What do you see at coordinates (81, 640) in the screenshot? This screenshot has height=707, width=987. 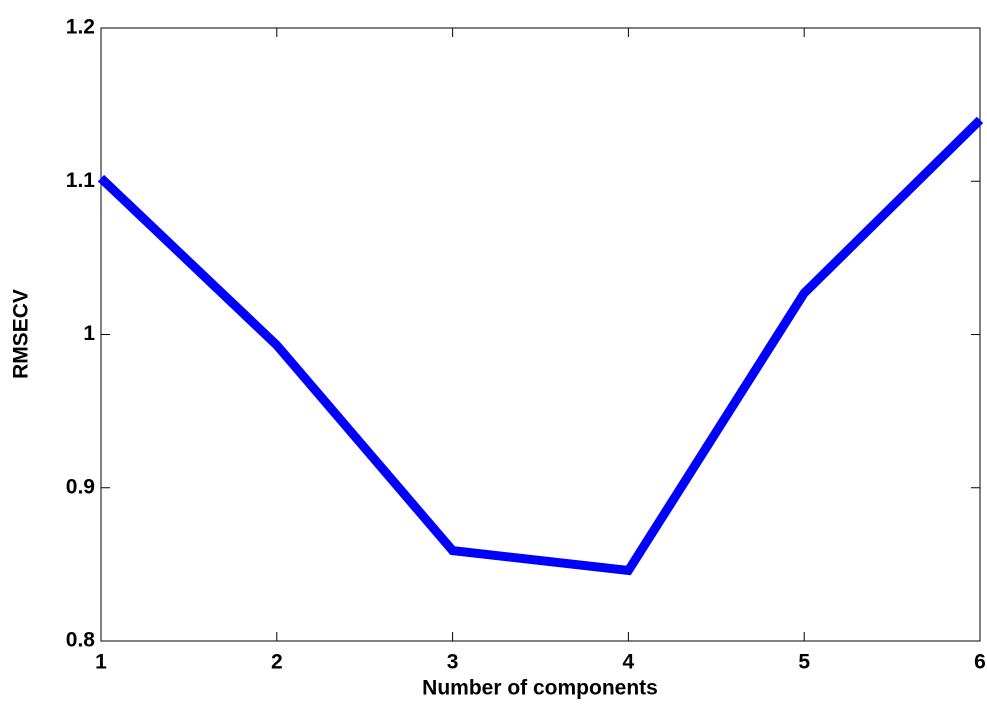 I see `y-tick-label: 0.8` at bounding box center [81, 640].